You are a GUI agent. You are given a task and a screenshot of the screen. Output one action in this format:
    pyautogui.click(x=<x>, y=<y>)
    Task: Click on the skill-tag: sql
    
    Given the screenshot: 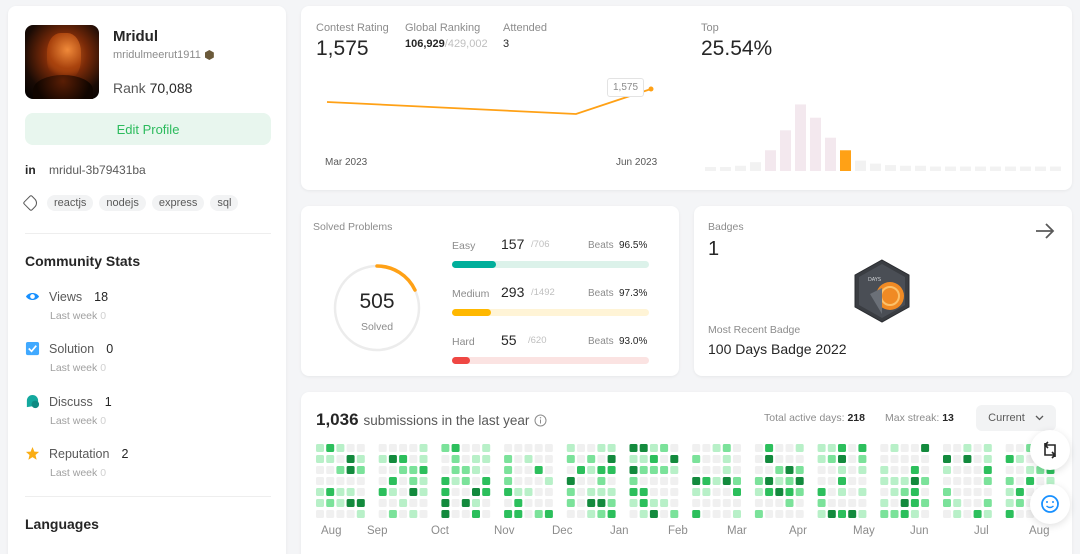 What is the action you would take?
    pyautogui.click(x=224, y=203)
    